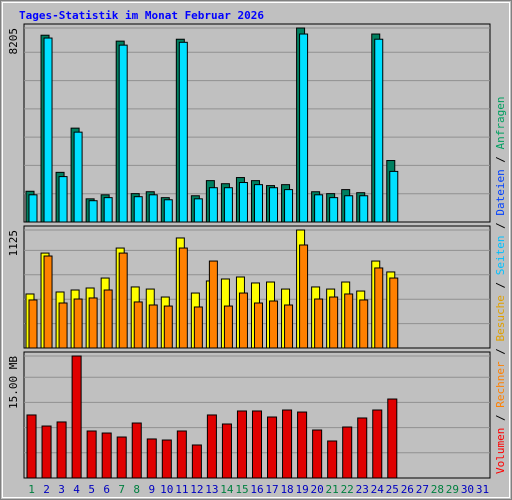  I want to click on x-tick-label: 19, so click(301, 489).